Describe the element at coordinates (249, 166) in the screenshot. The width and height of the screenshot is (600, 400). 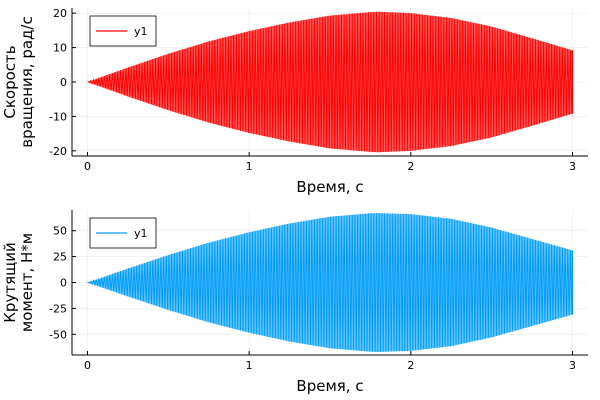
I see `speed-x-tick-label: 1` at that location.